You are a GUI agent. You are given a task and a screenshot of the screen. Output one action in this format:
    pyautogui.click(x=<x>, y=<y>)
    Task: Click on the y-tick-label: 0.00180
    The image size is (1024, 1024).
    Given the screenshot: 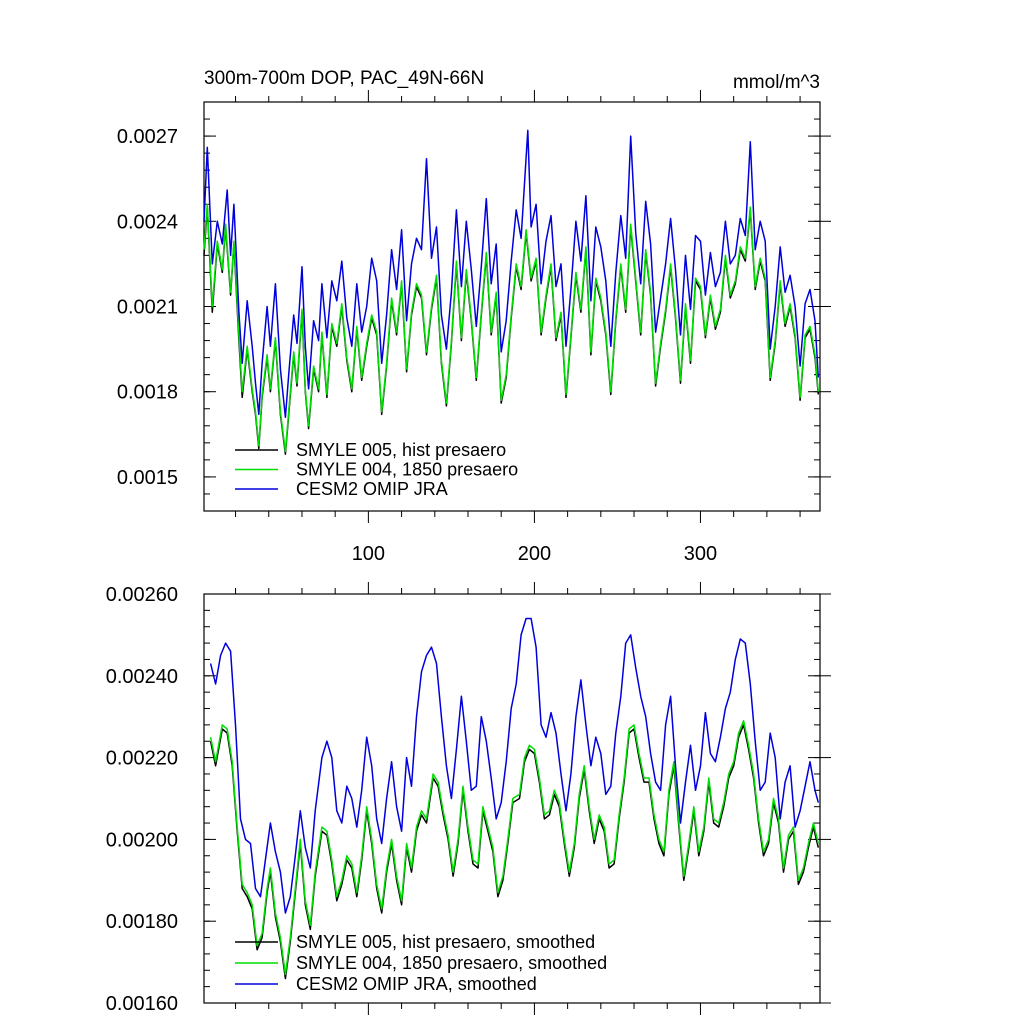 What is the action you would take?
    pyautogui.click(x=142, y=922)
    